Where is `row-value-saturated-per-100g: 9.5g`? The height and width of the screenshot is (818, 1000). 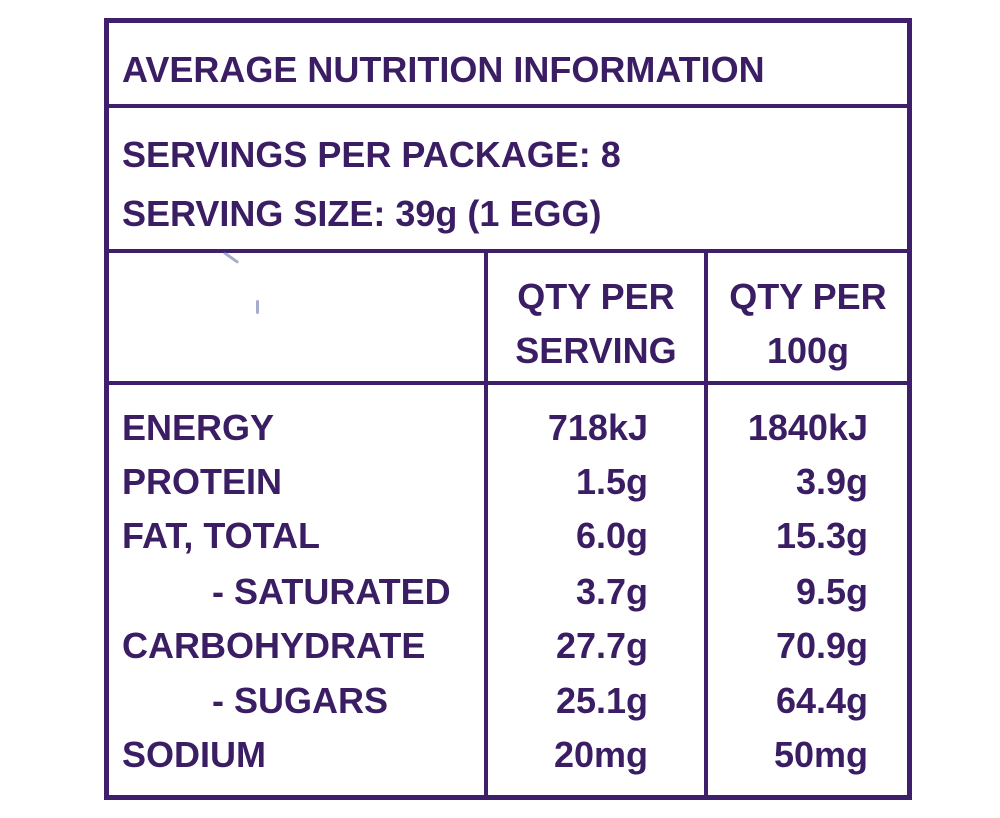
row-value-saturated-per-100g: 9.5g is located at coordinates (831, 591).